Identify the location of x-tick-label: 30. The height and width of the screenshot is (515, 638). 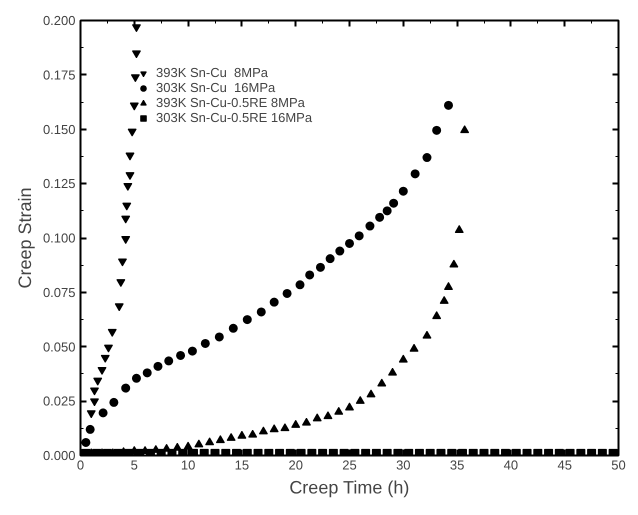
(403, 465).